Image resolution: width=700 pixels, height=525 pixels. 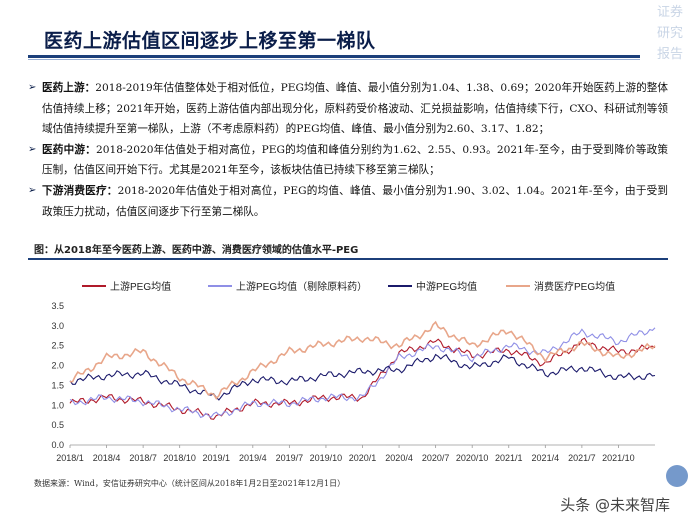 I want to click on legend-label: 上游PEG均值（剔除原料药）, so click(x=301, y=286).